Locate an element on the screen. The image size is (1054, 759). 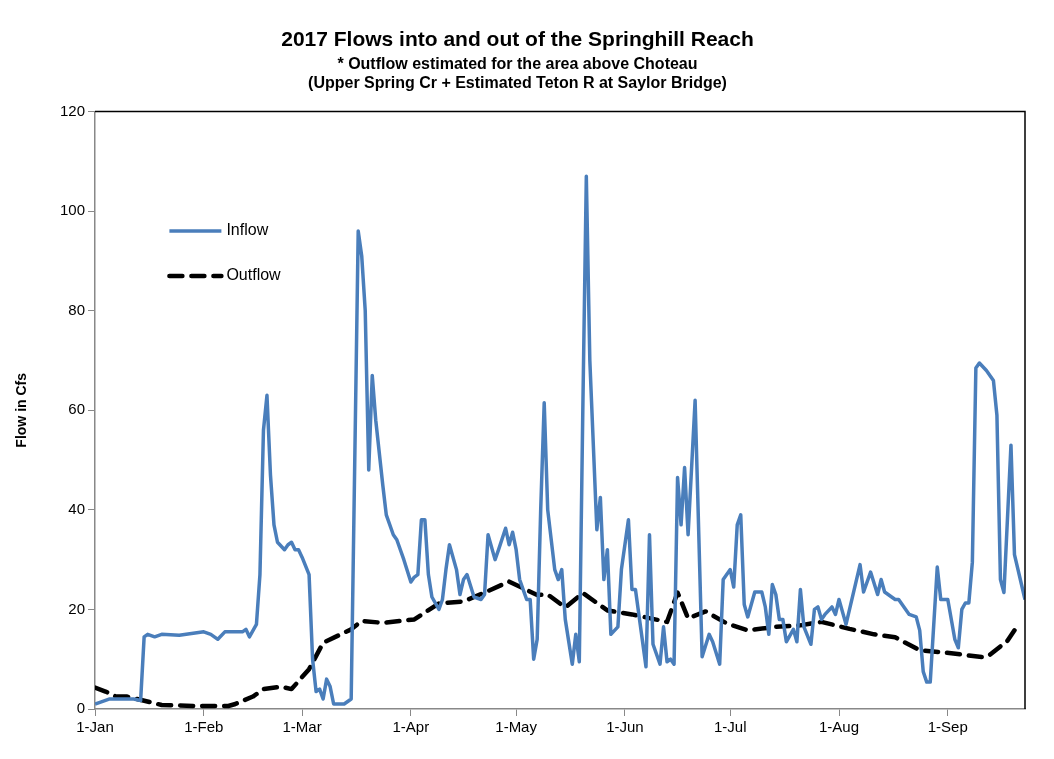
x-tick-label: 1-May is located at coordinates (516, 727).